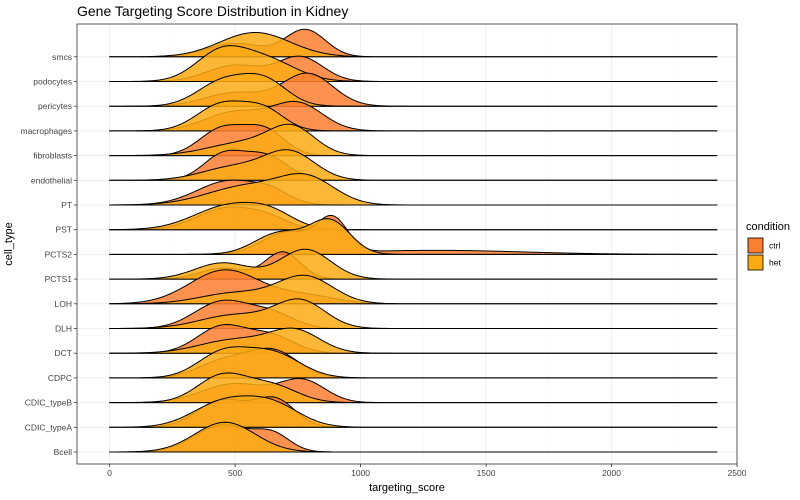 This screenshot has width=800, height=500. Describe the element at coordinates (63, 329) in the screenshot. I see `y-tick-label: DLH` at that location.